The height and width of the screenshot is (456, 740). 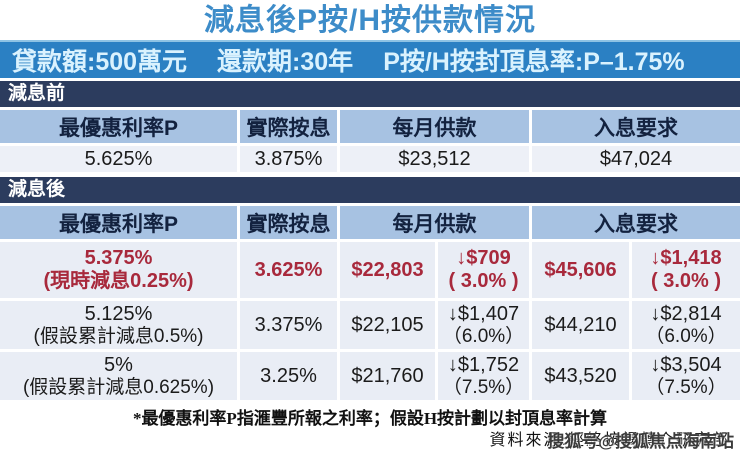 I want to click on monthly-payment-cell: $22,803, so click(x=387, y=270).